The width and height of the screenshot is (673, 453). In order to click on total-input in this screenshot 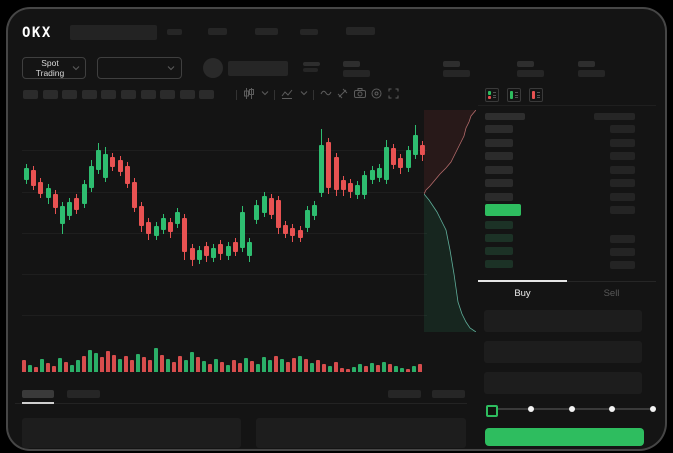, I will do `click(563, 383)`.